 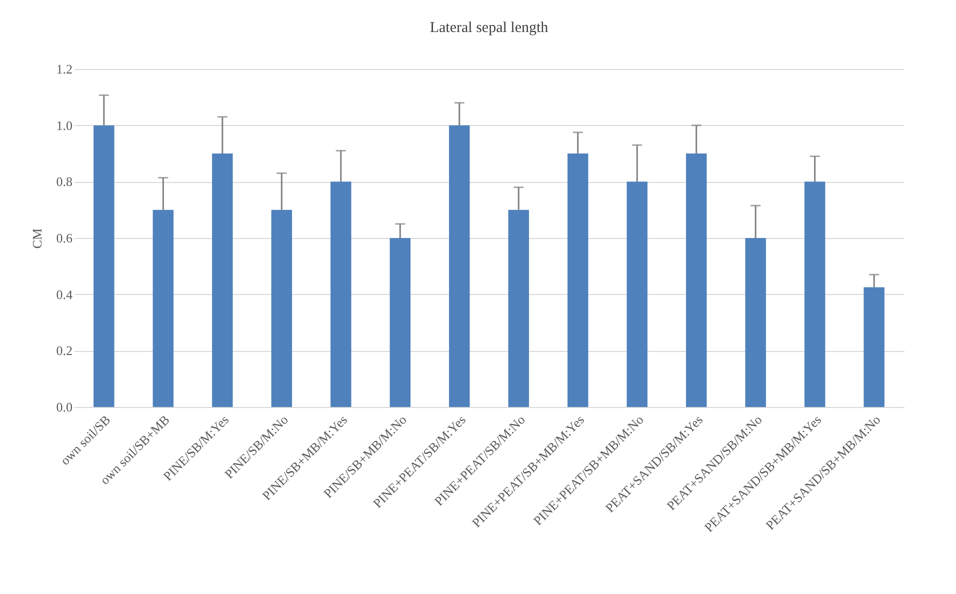 I want to click on y-axis-title: CM, so click(x=36, y=238).